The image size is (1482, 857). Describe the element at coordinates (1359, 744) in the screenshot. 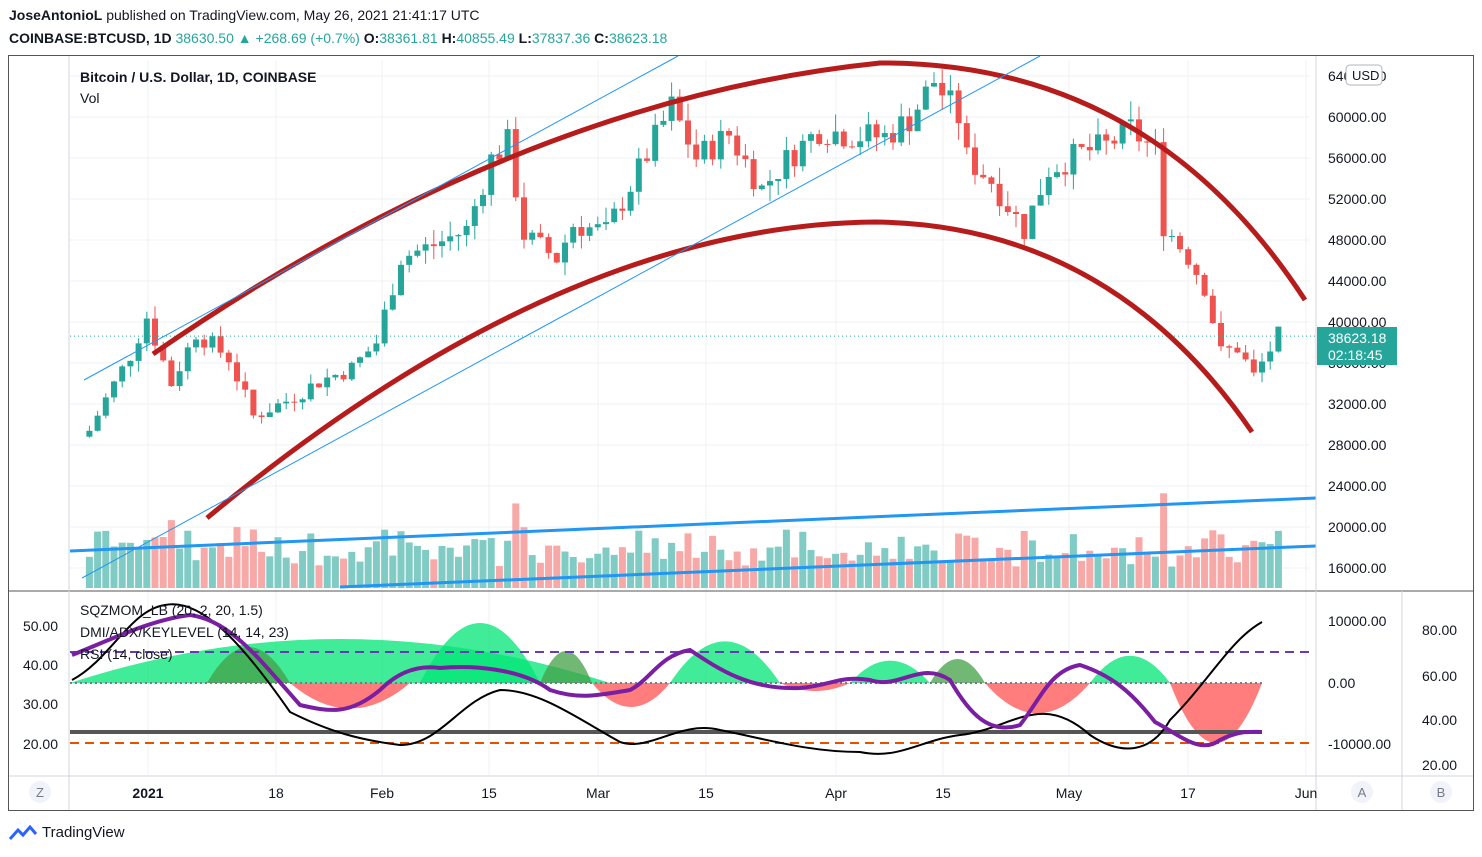

I see `sqz-tick-label: -10000.00` at that location.